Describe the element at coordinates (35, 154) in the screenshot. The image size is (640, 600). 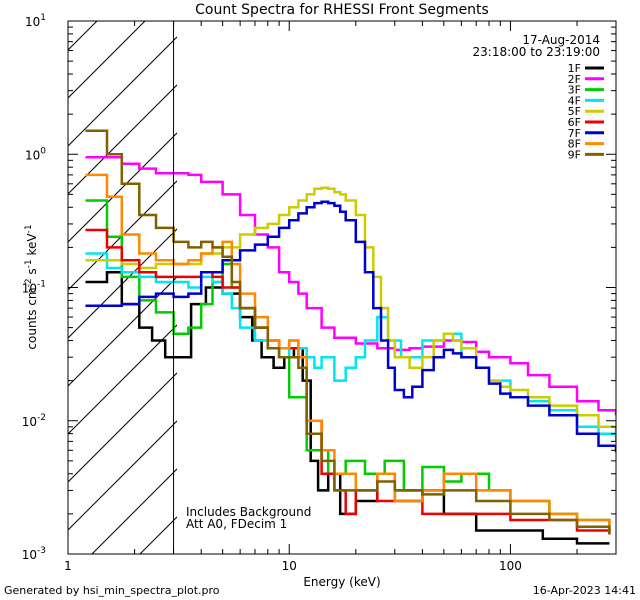
I see `y-tick-label: 10⁰` at that location.